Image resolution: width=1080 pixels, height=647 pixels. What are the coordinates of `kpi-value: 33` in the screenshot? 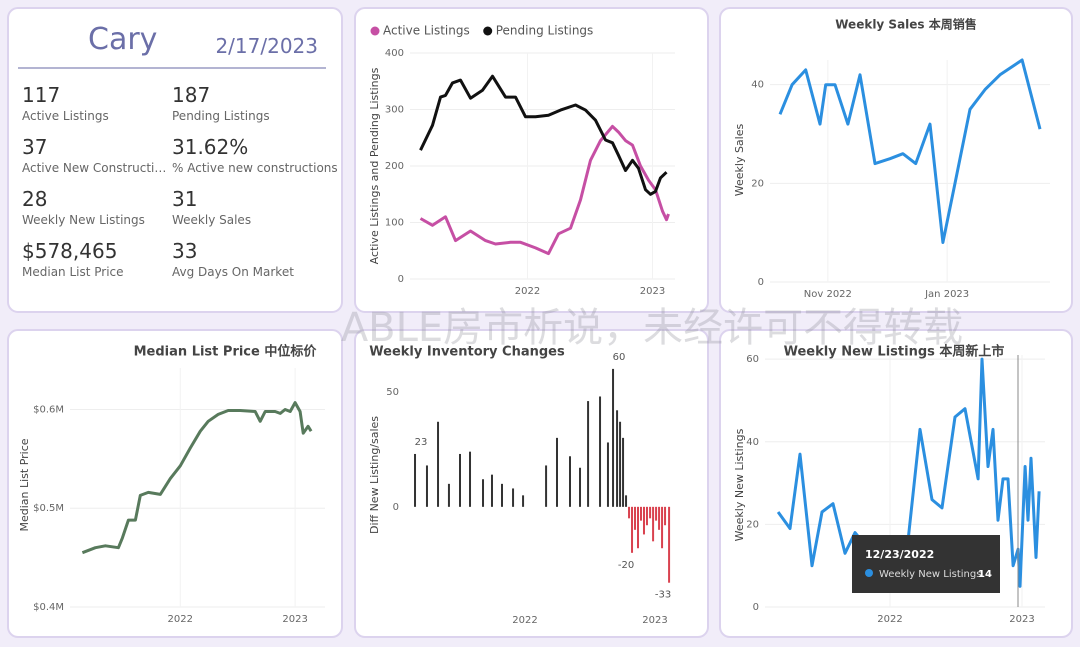 It's located at (185, 251).